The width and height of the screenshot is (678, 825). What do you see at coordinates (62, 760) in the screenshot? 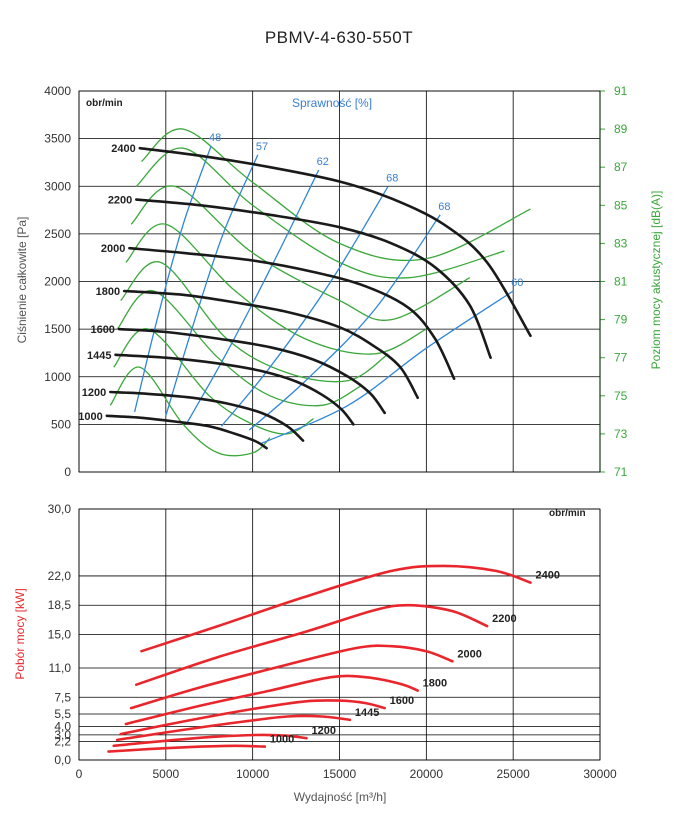
I see `power-tick-label: 0,0` at bounding box center [62, 760].